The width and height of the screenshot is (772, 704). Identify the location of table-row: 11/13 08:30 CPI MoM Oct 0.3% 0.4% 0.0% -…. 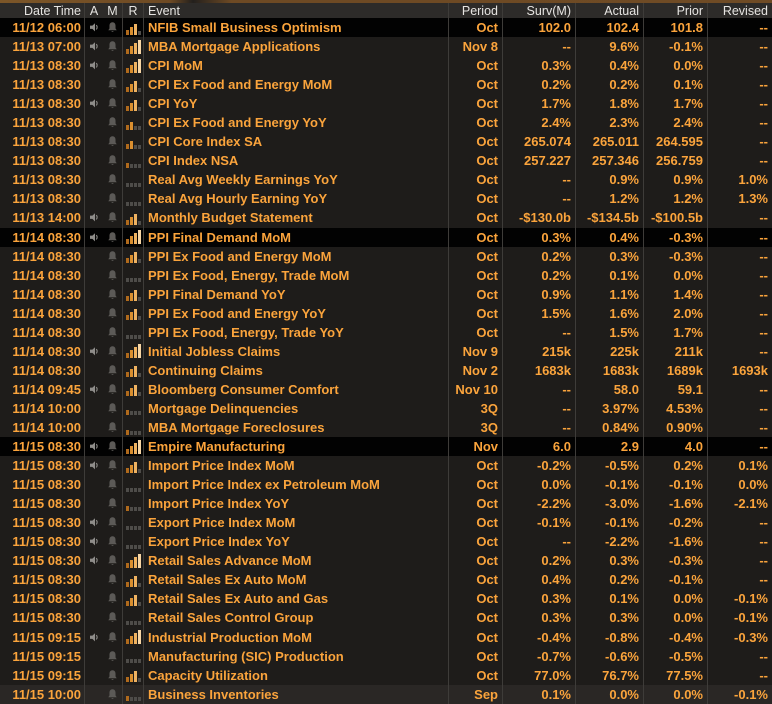
(386, 66).